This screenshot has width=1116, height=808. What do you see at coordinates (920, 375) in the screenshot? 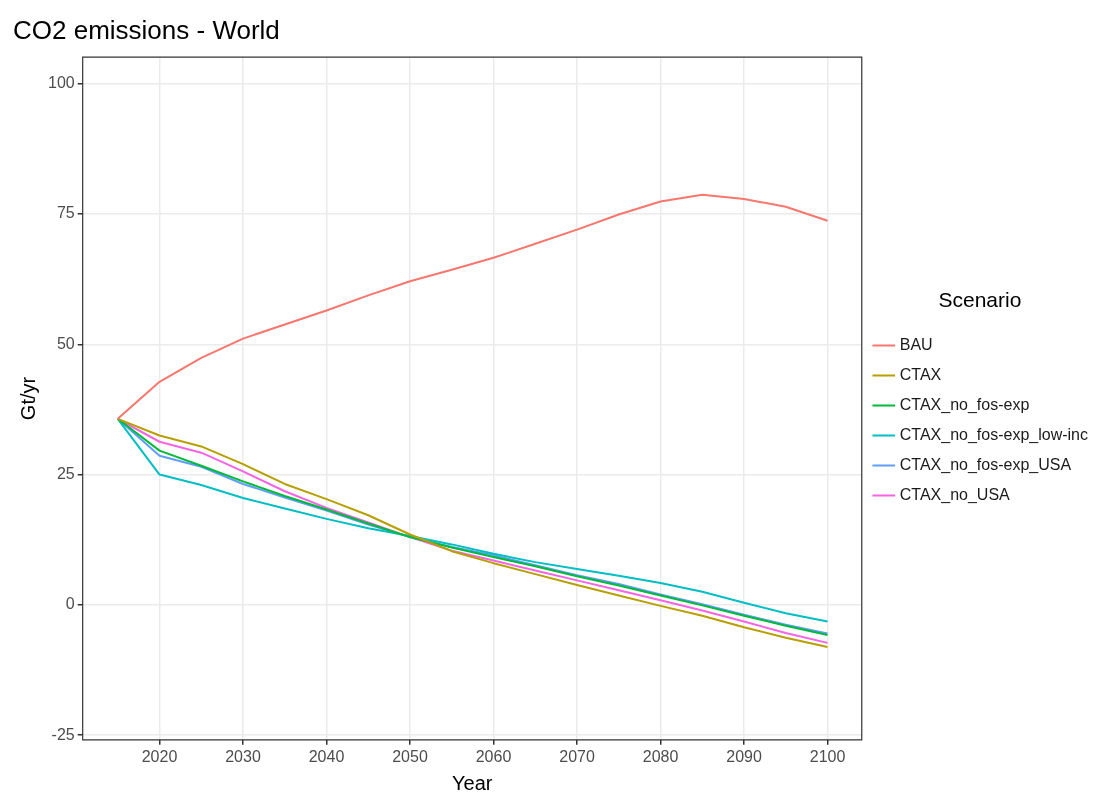
I see `legend-label: CTAX` at bounding box center [920, 375].